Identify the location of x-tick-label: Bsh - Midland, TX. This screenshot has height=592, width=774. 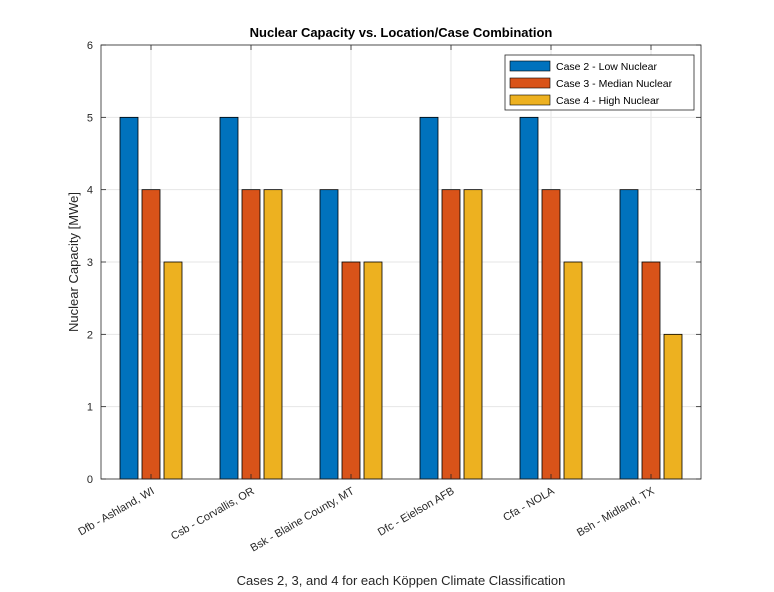
(616, 512).